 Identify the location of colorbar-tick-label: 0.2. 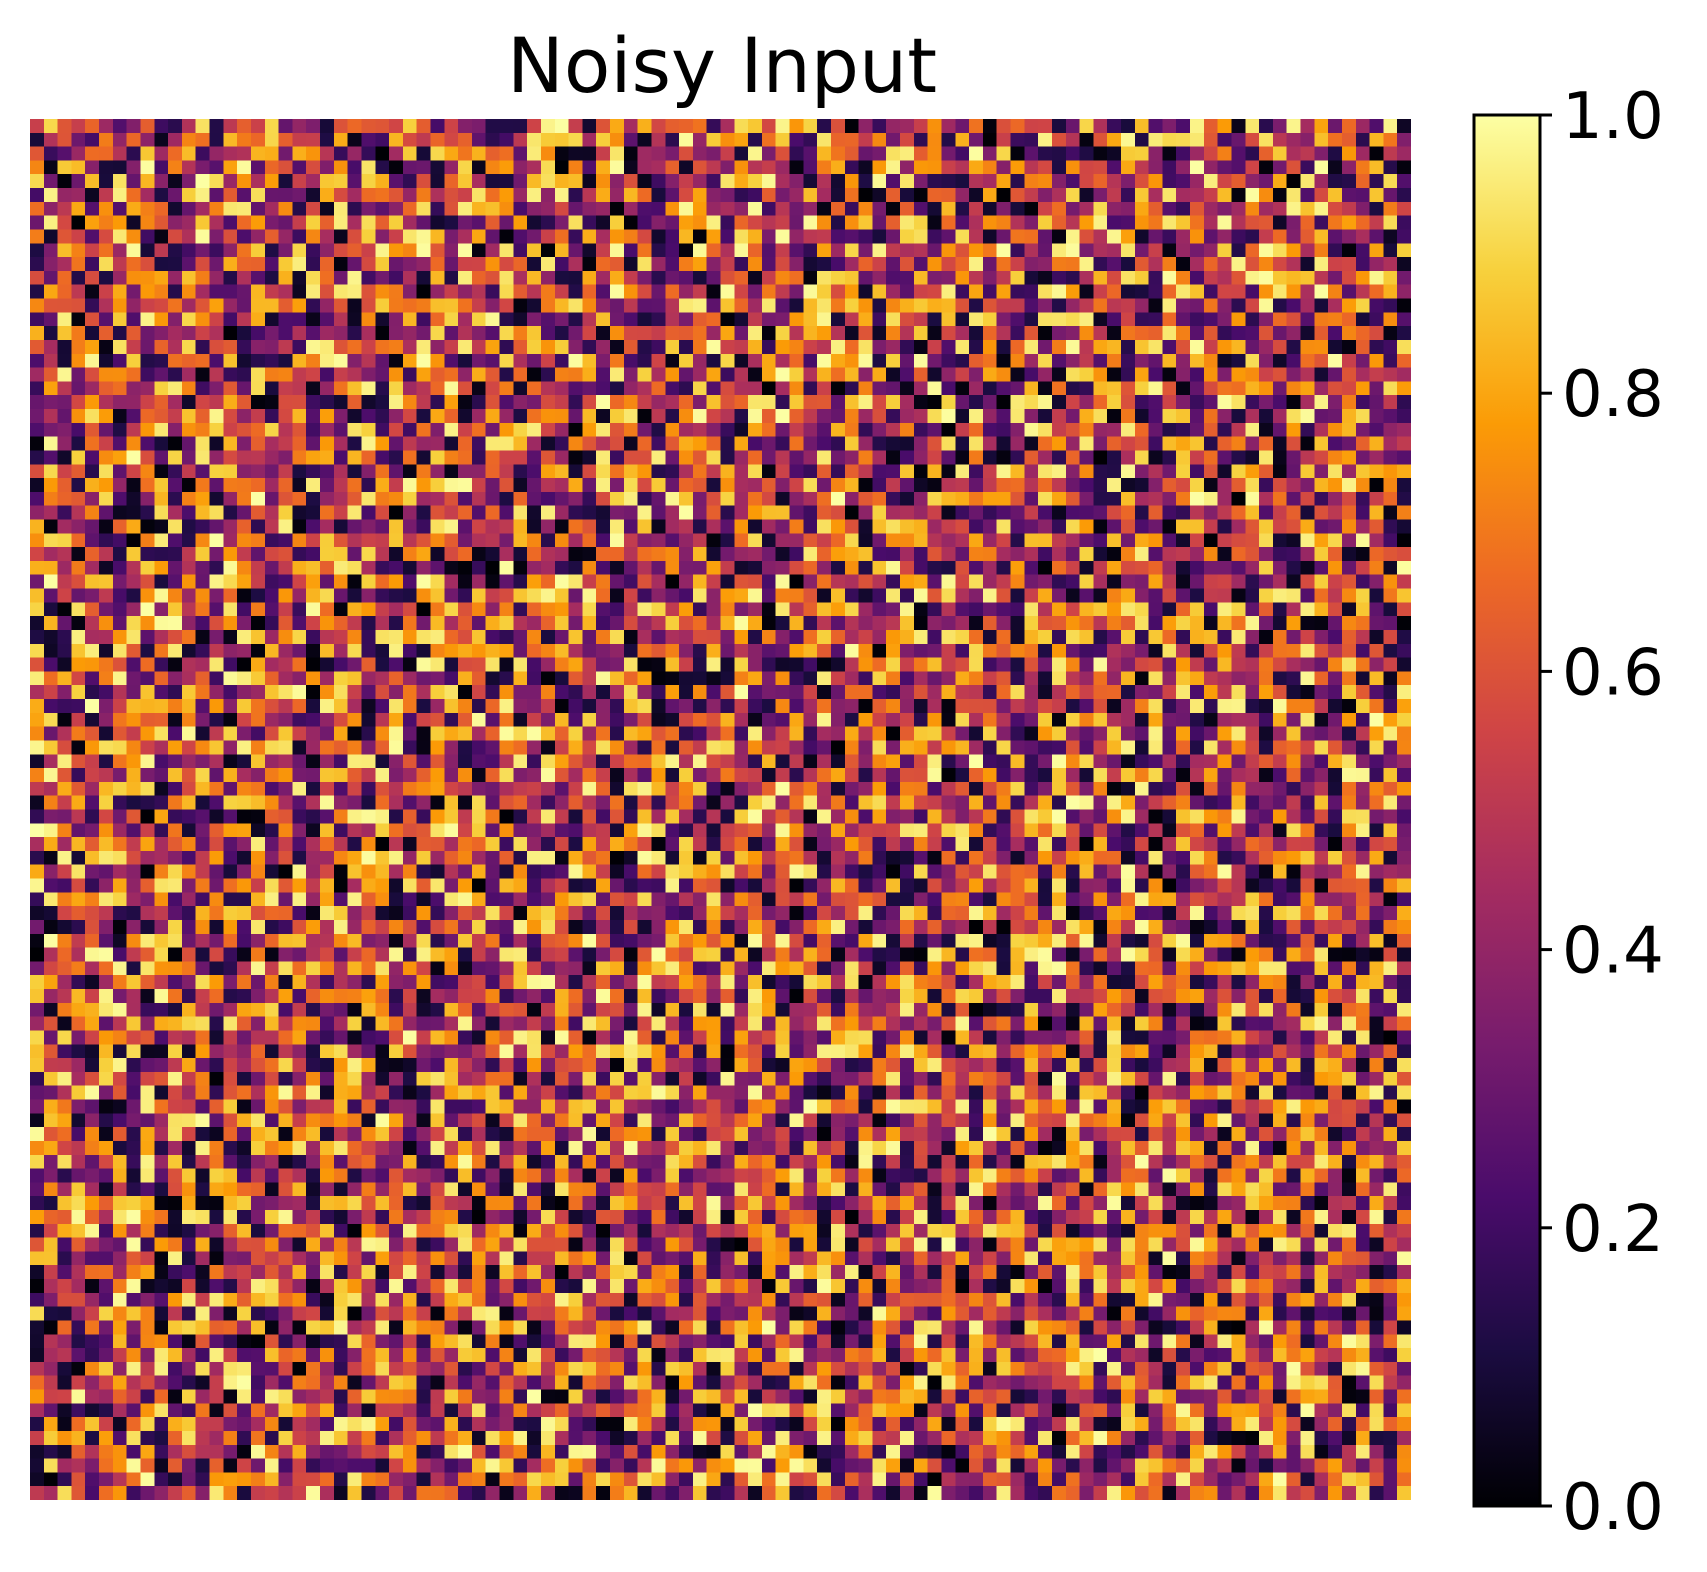
(1613, 1230).